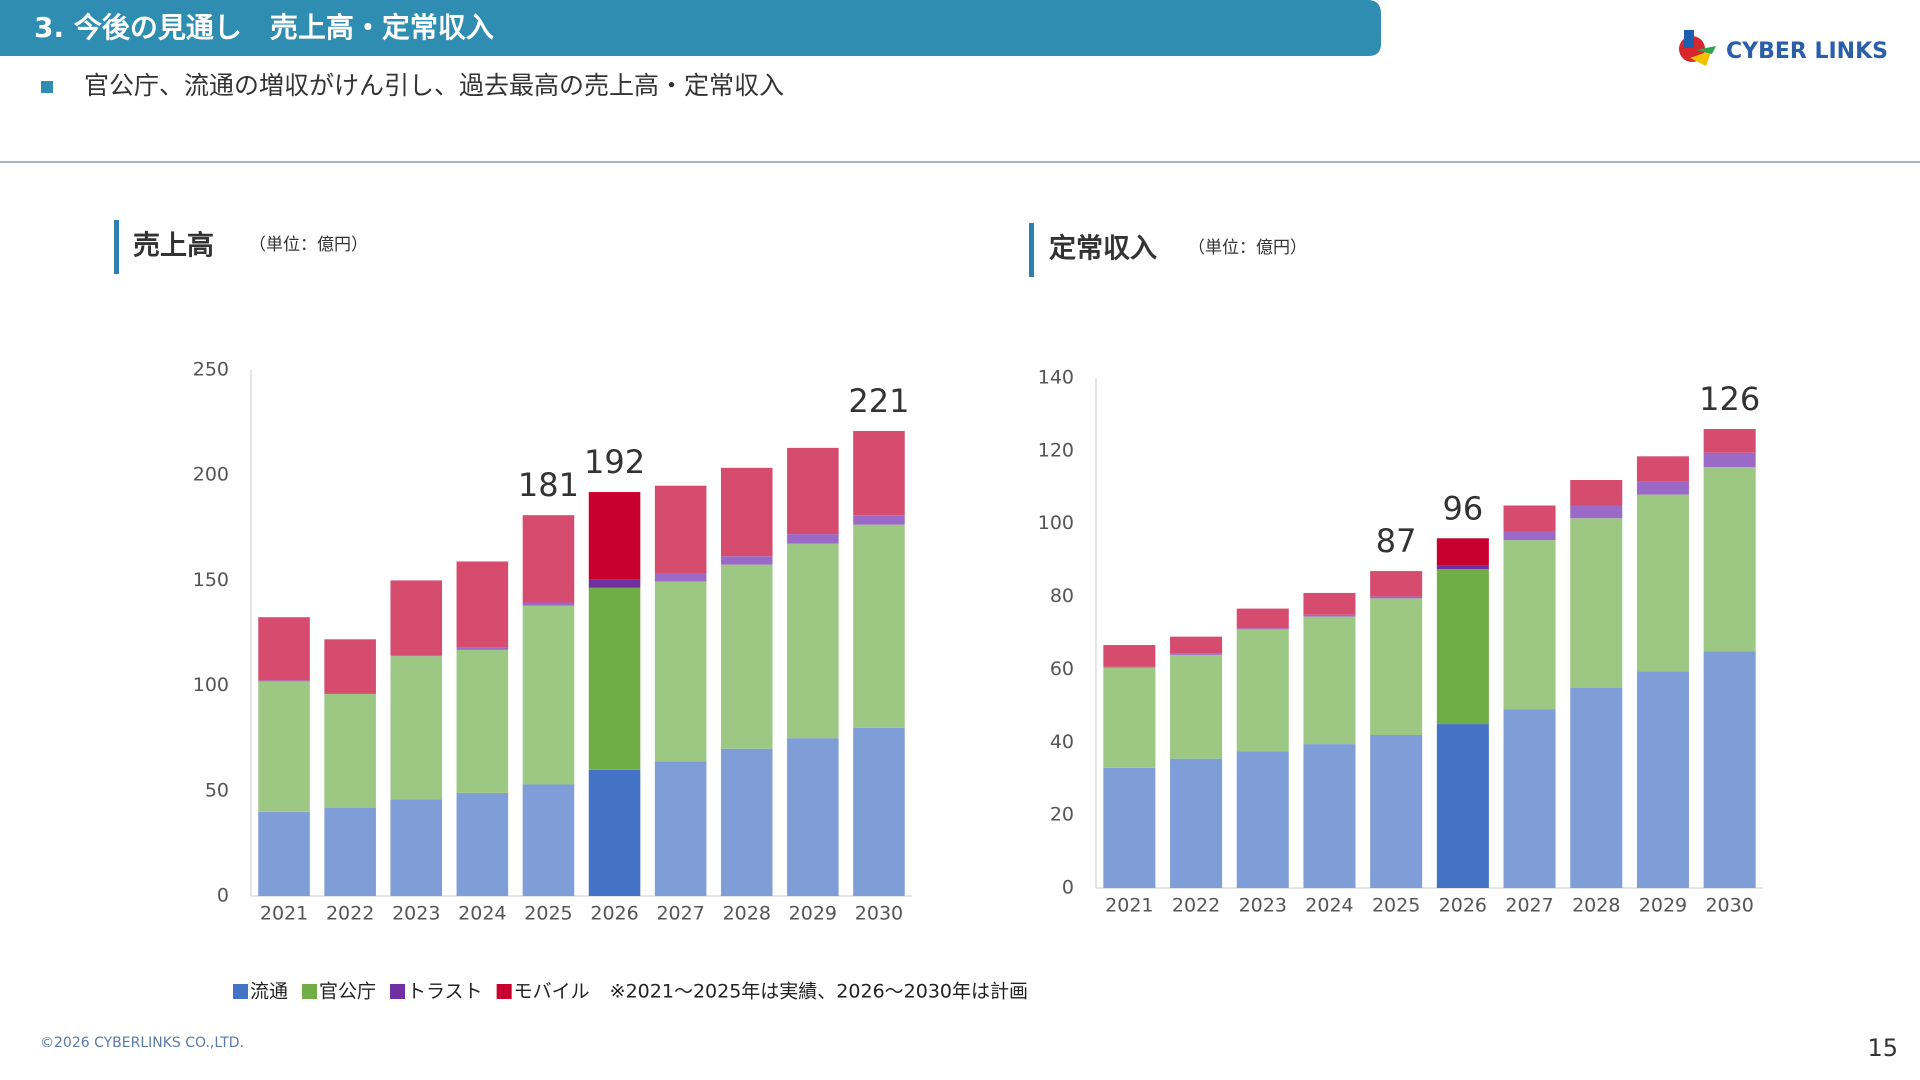  I want to click on y-tick-label: 140, so click(1056, 378).